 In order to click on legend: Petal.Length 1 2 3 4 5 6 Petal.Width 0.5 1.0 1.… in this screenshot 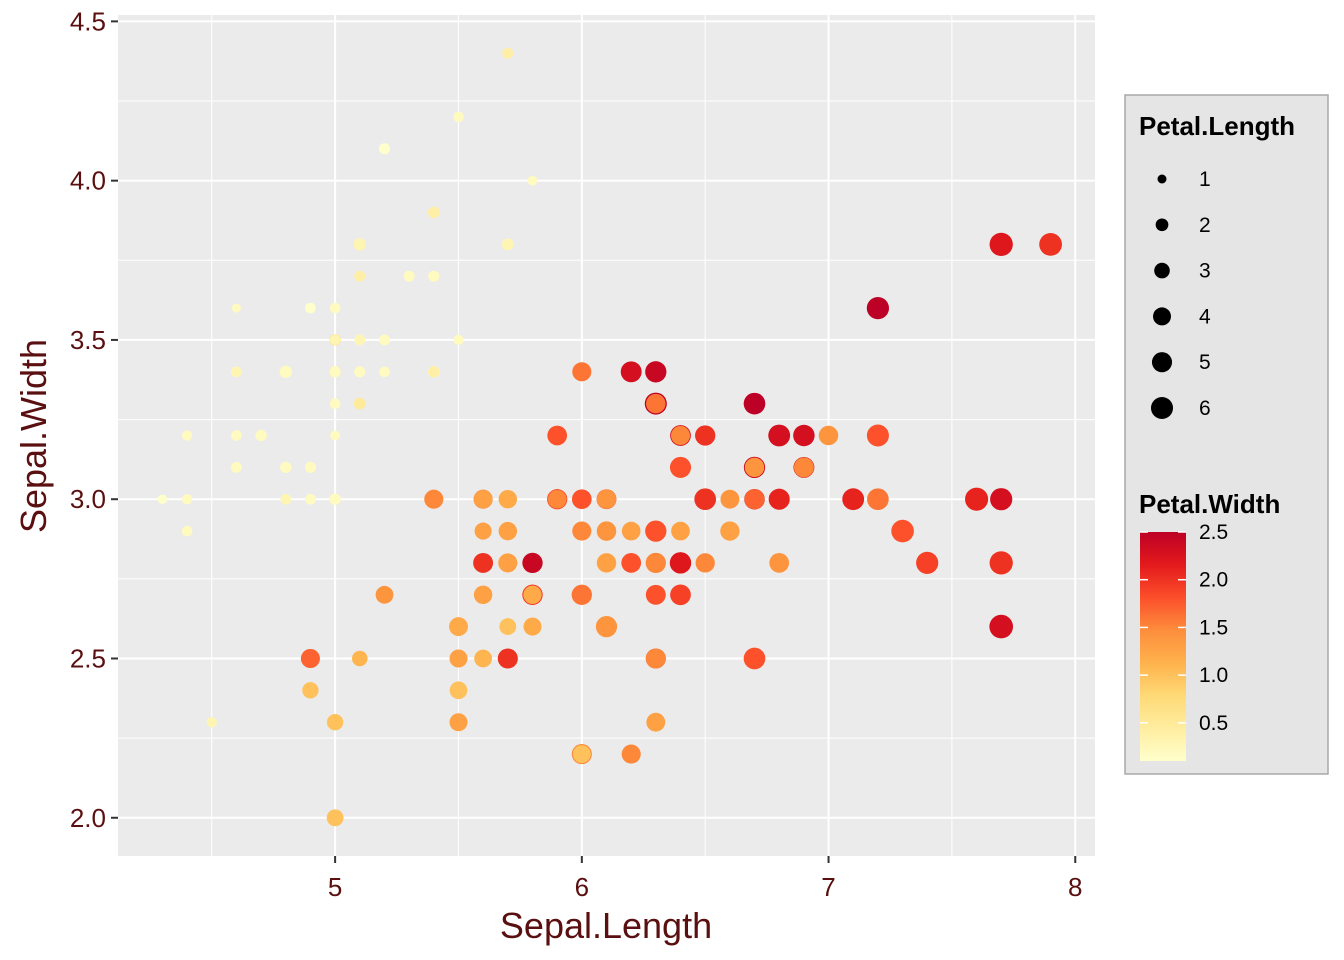, I will do `click(1226, 434)`.